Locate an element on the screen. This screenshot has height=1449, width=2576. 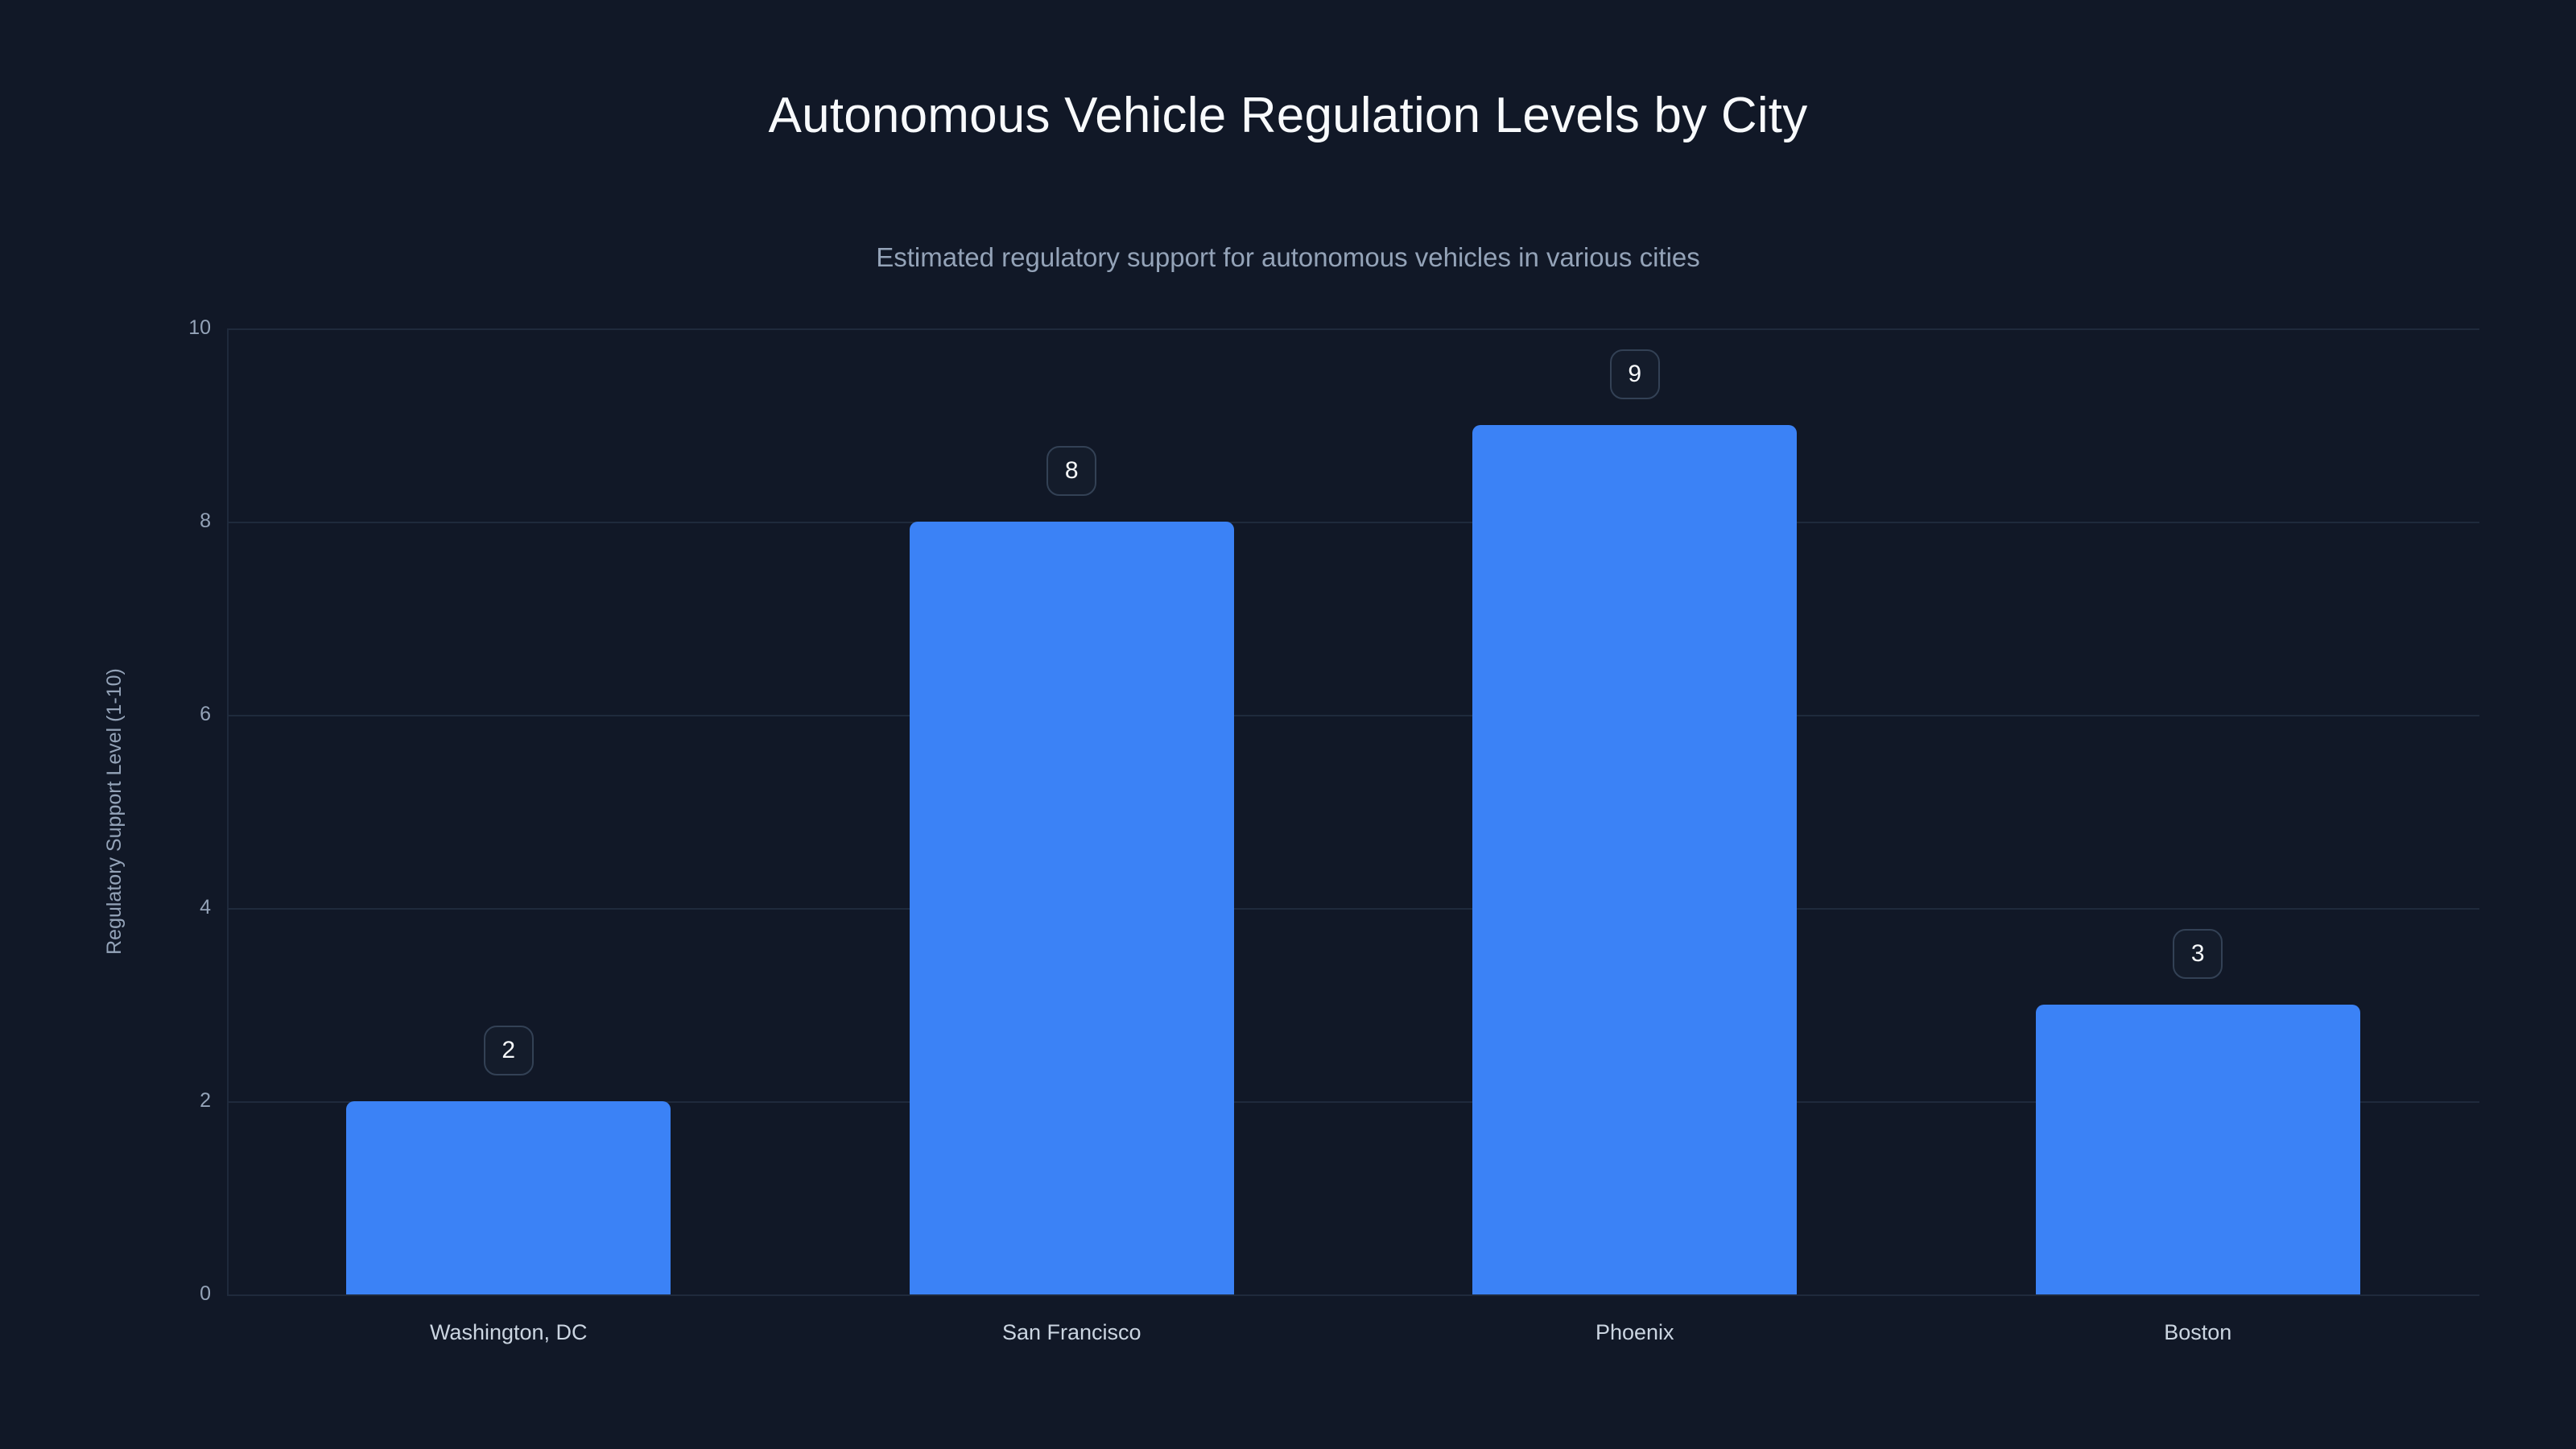
x-axis-tick-label: San Francisco is located at coordinates (1071, 1332).